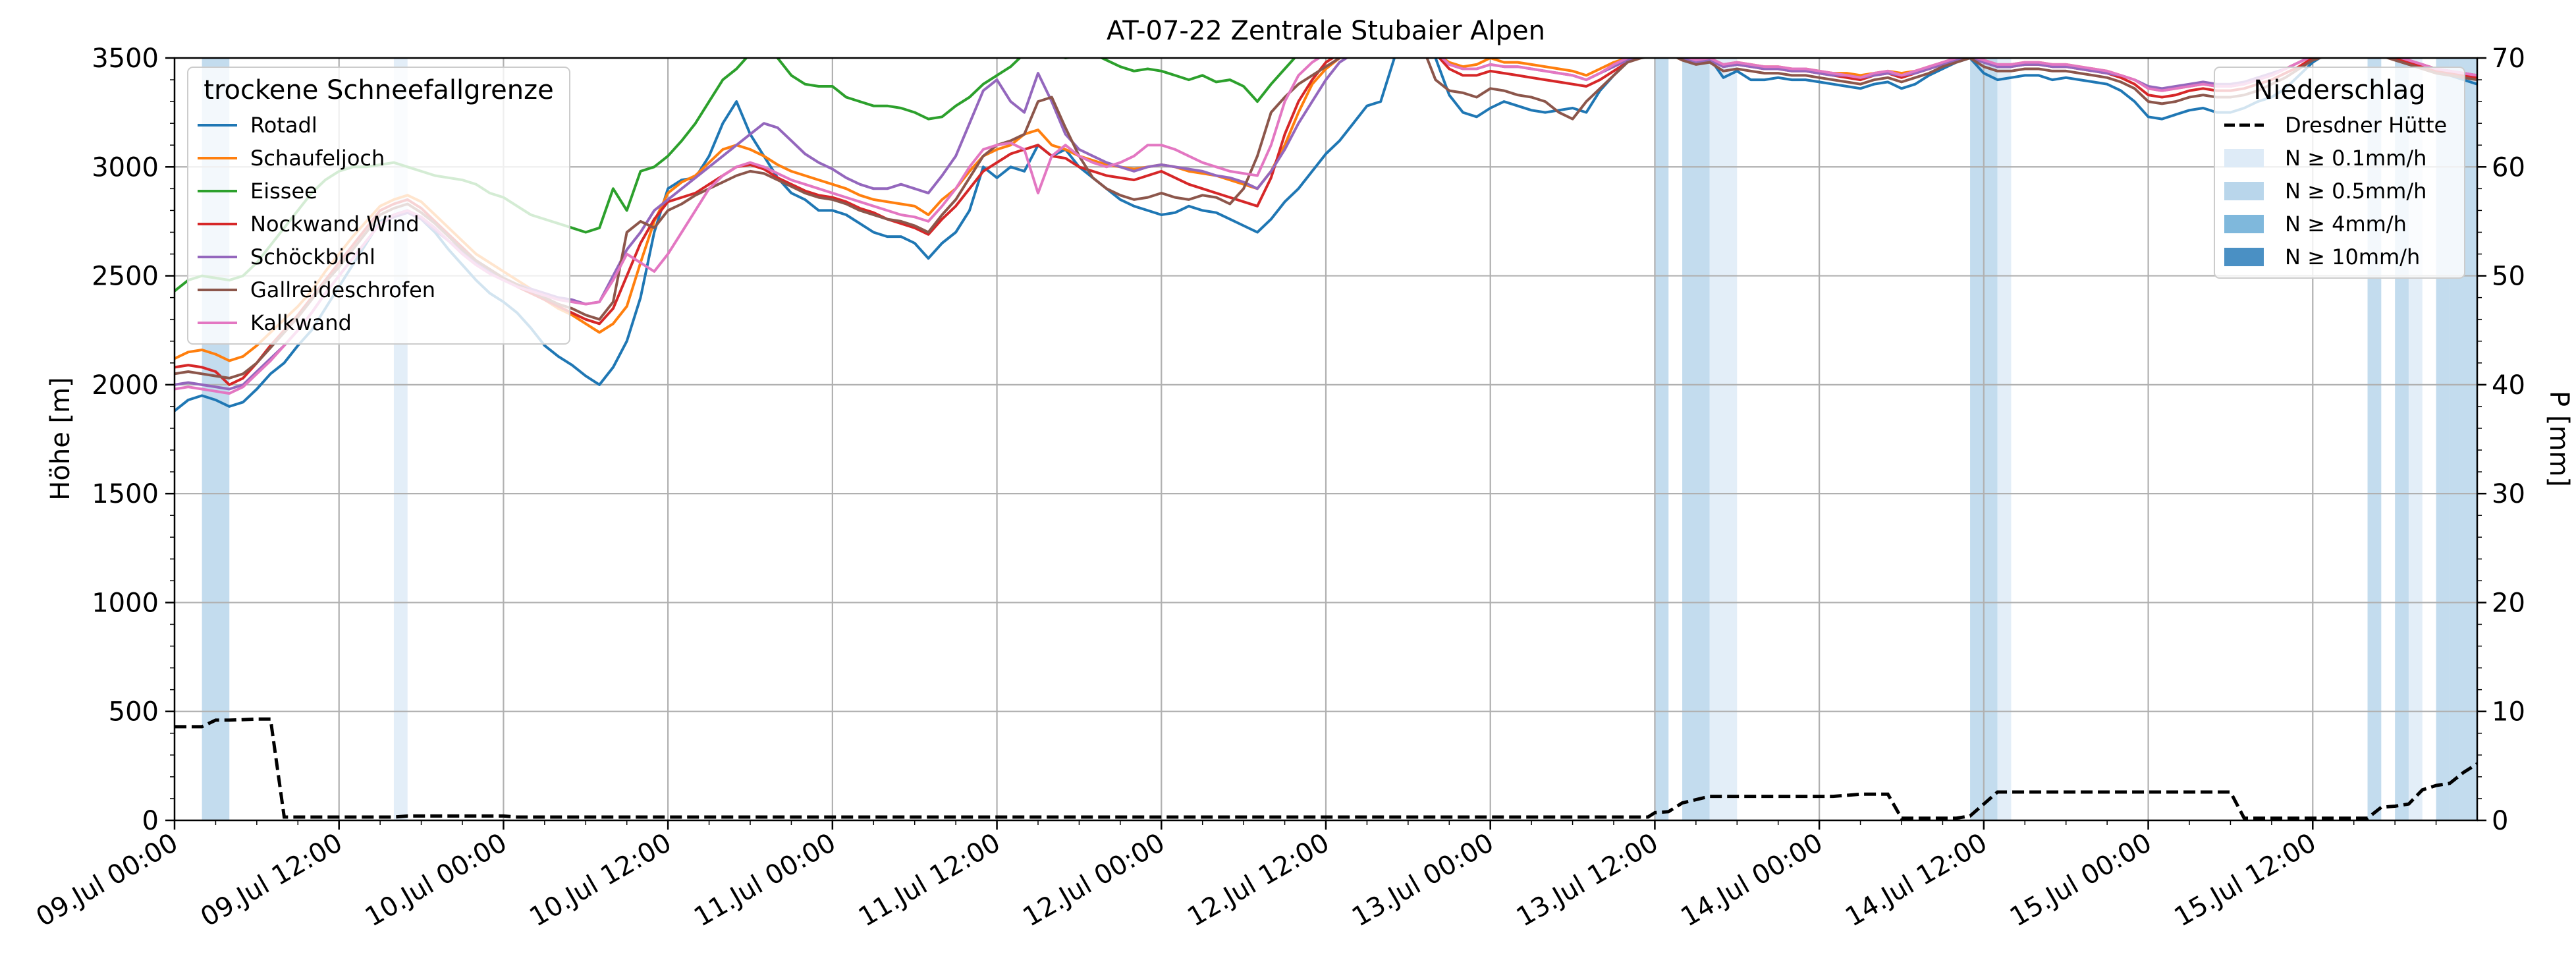 The image size is (2576, 964). What do you see at coordinates (2508, 494) in the screenshot?
I see `y2-tick-label-30: 30` at bounding box center [2508, 494].